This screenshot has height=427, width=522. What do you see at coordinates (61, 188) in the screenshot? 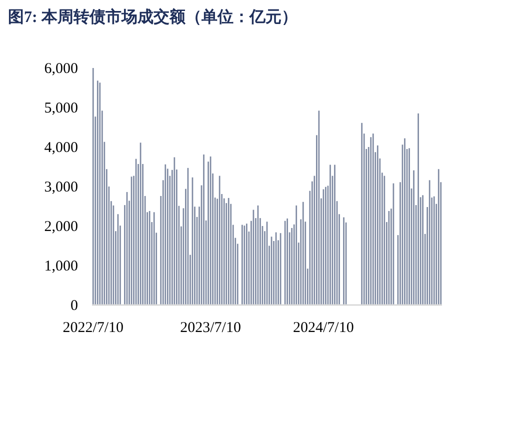
I see `y-tick-label: 3,000` at bounding box center [61, 188].